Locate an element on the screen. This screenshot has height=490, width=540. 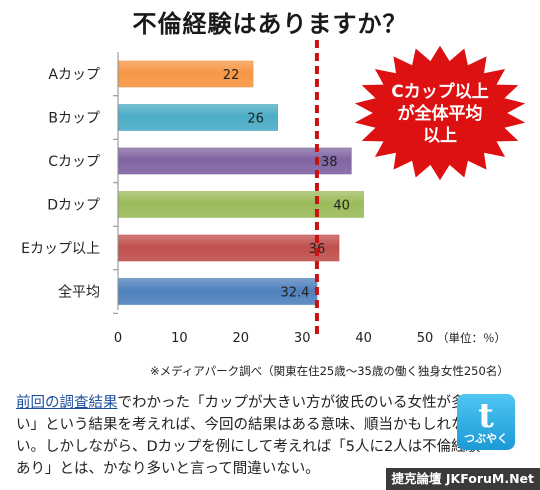
x-tick-label: 20 is located at coordinates (241, 338).